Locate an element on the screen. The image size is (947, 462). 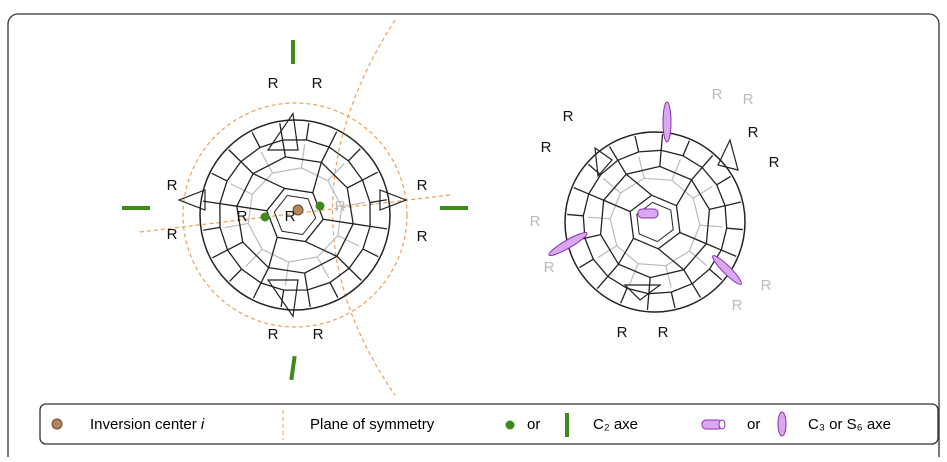
legend-label: C₃ or S₆ axe is located at coordinates (849, 424).